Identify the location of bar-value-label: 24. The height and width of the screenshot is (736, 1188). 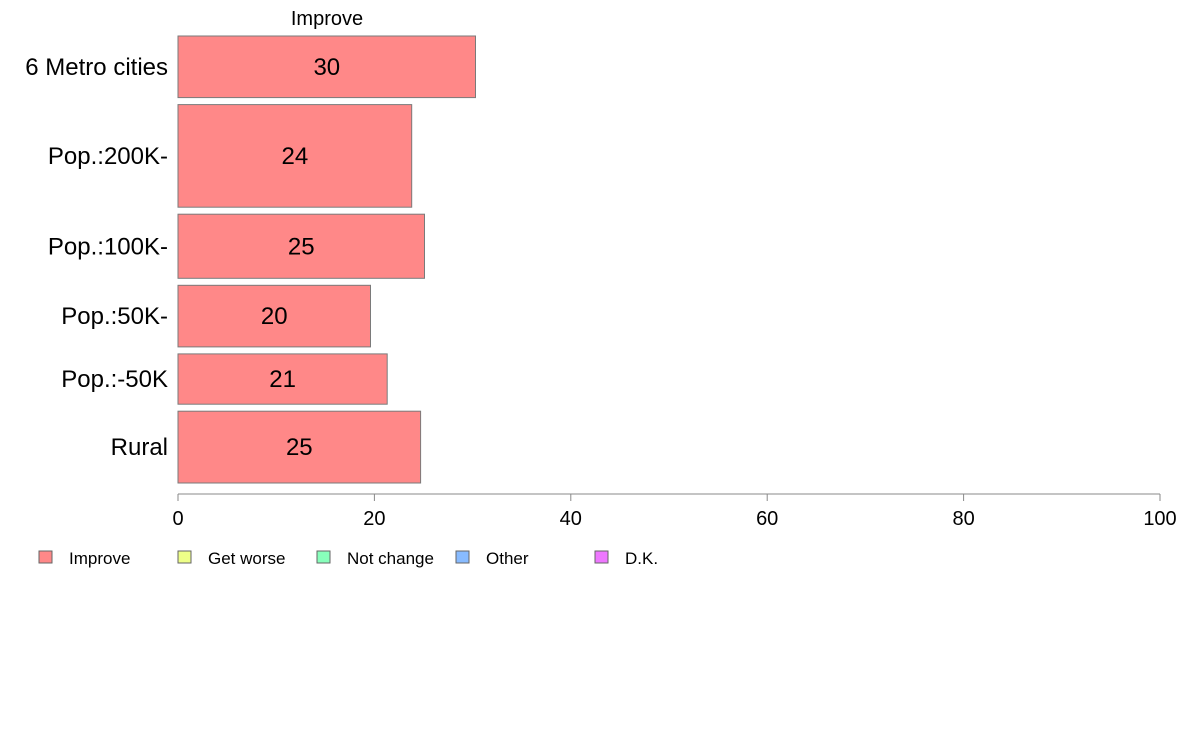
(295, 156).